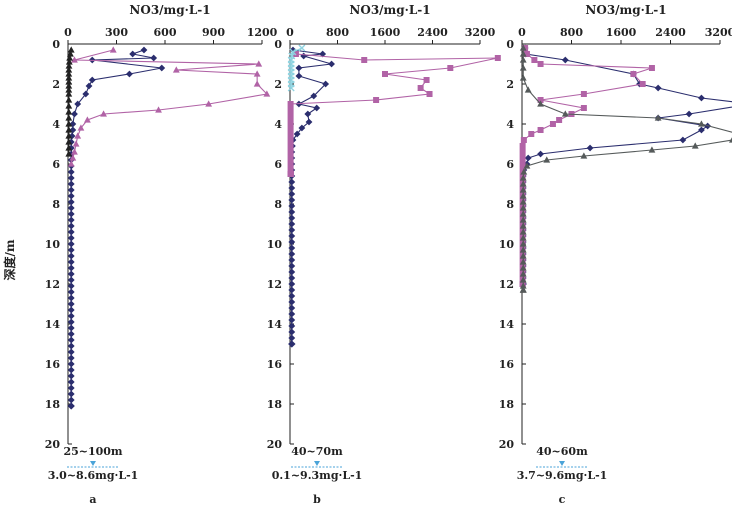 This screenshot has width=732, height=510. Describe the element at coordinates (562, 475) in the screenshot. I see `nitrate-range-label: 3.7~9.6mg·L-1` at that location.